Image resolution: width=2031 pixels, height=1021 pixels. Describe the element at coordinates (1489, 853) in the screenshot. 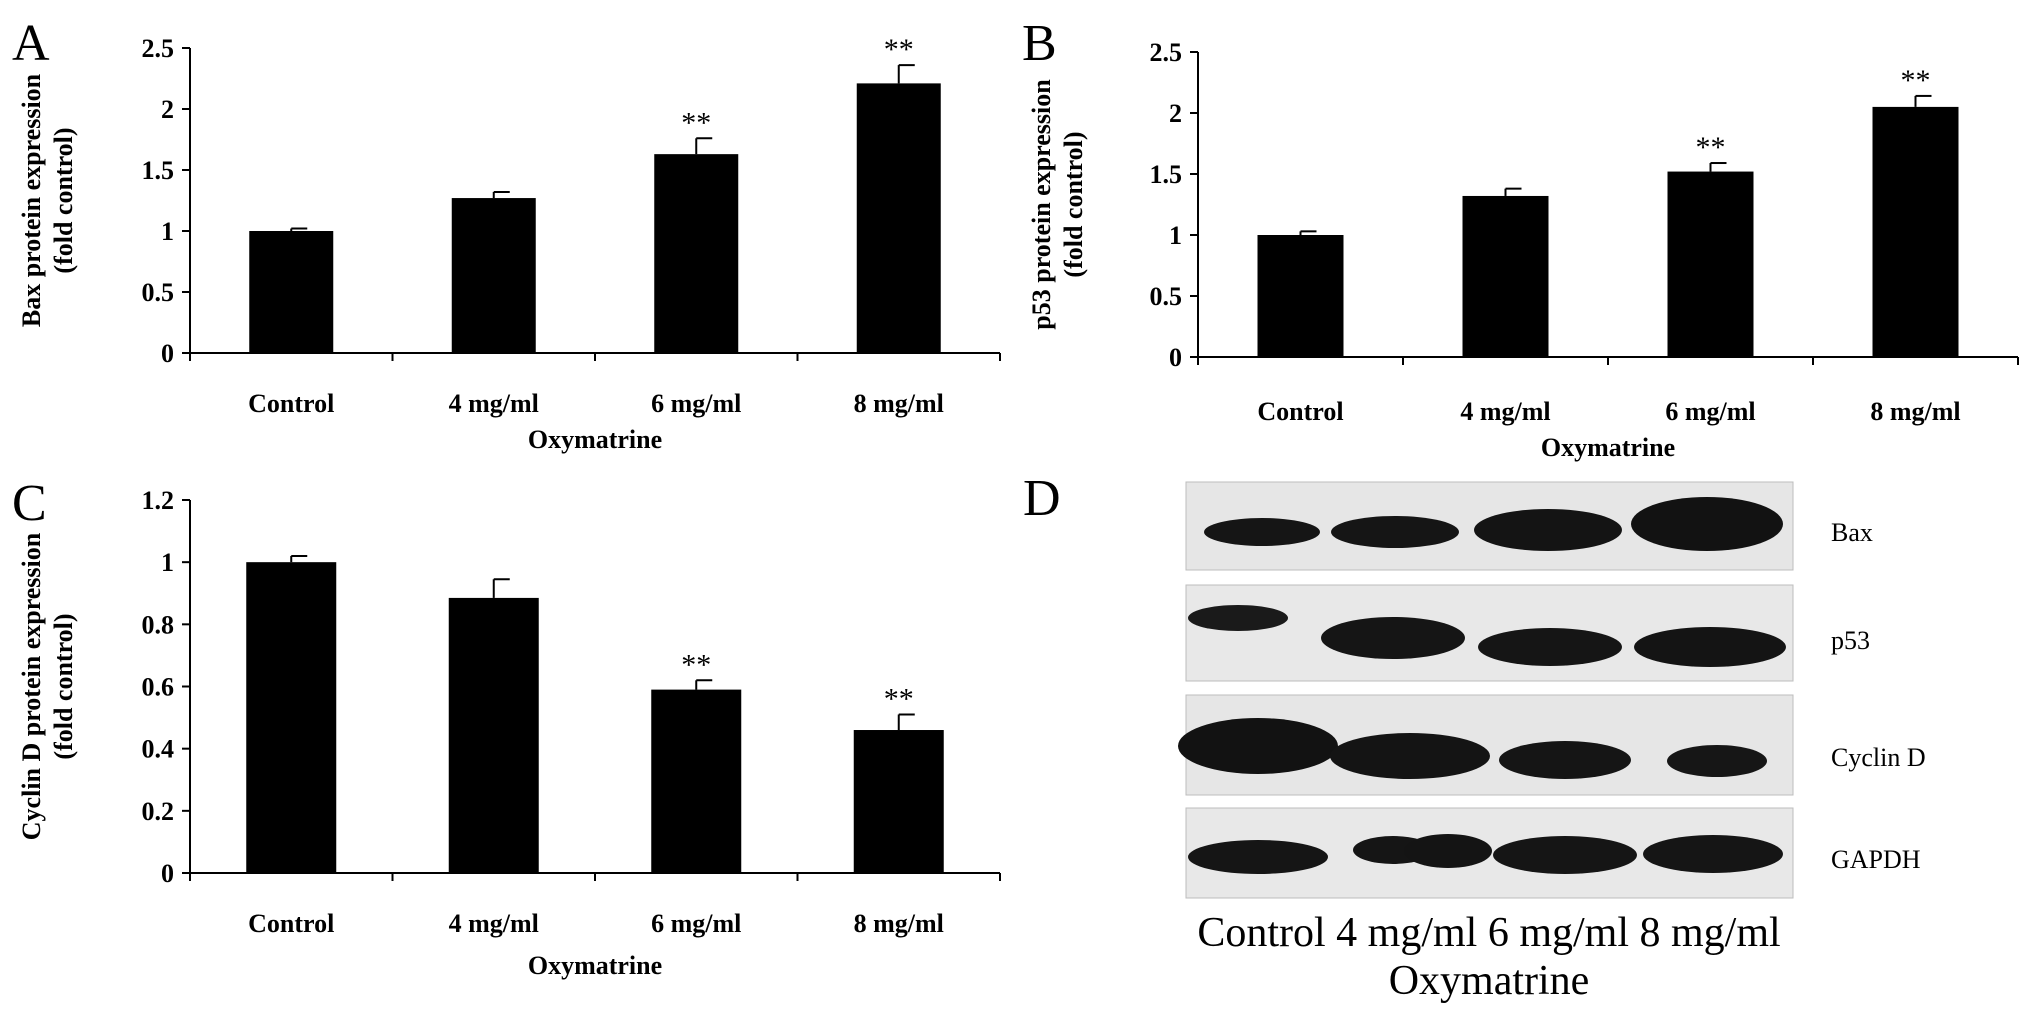

I see `blot-strip-gapdh` at that location.